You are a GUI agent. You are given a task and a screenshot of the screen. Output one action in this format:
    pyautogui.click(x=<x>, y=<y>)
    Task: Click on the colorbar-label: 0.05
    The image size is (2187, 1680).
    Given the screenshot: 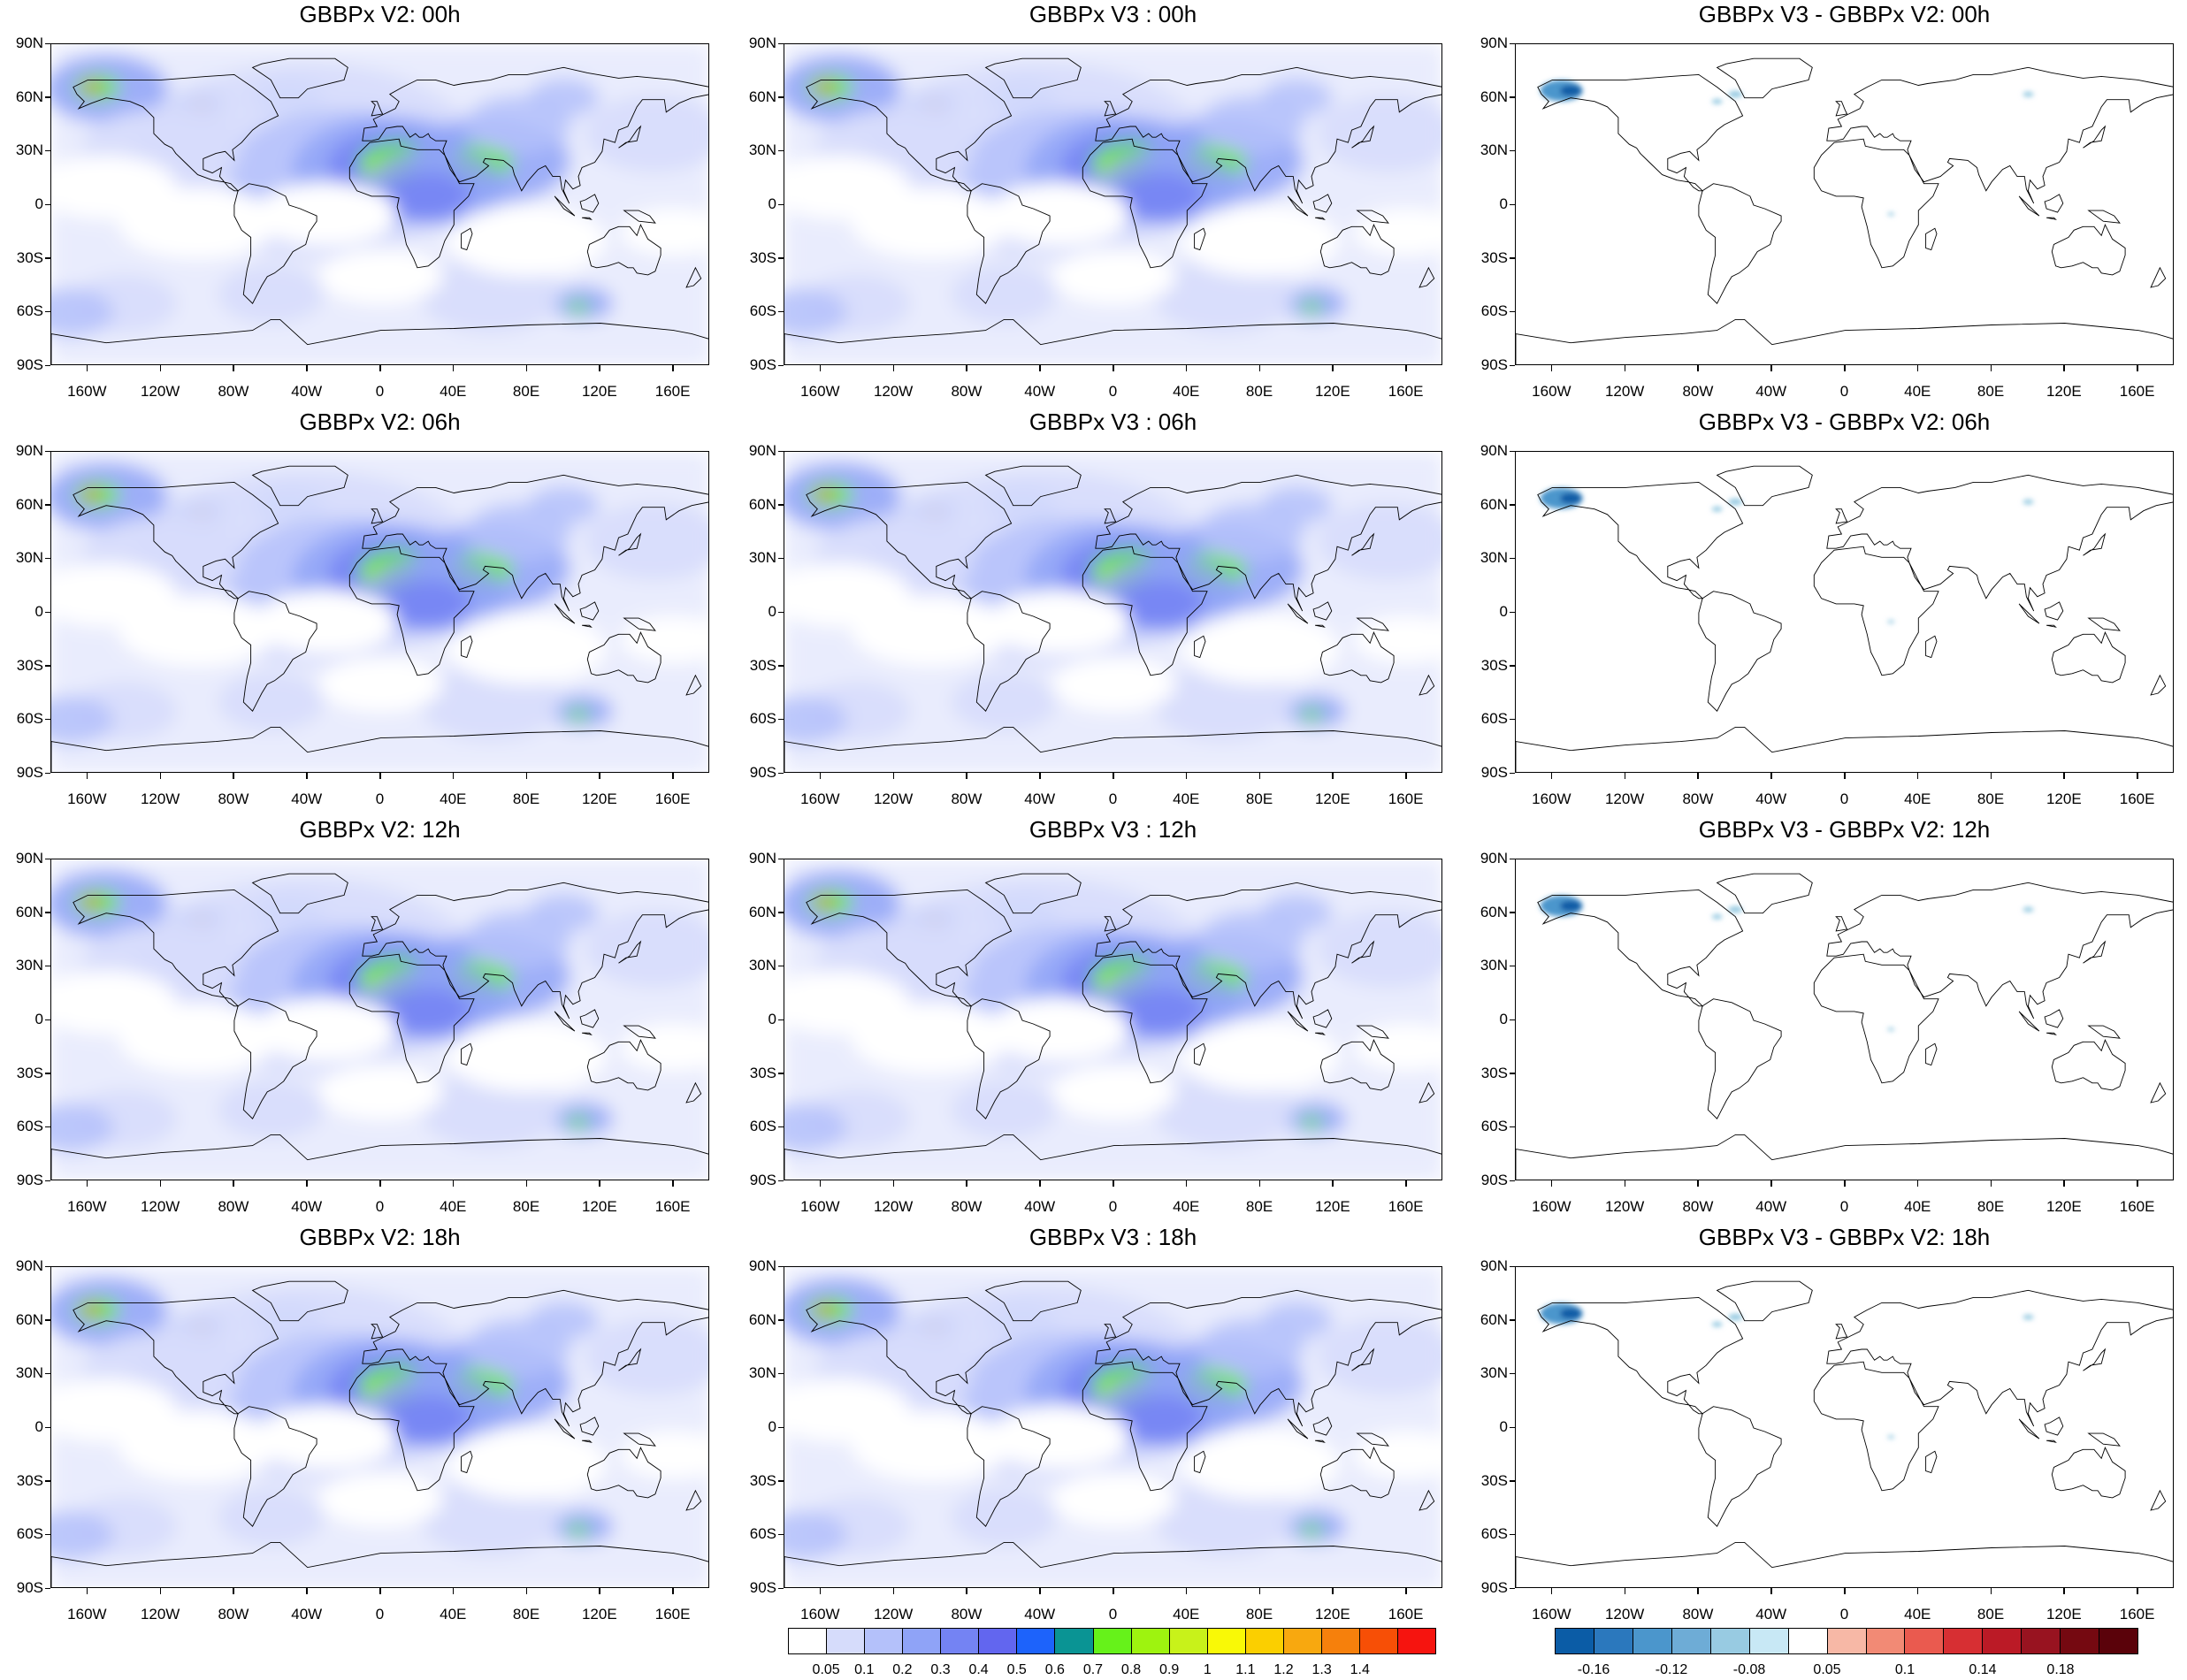 What is the action you would take?
    pyautogui.click(x=826, y=1669)
    